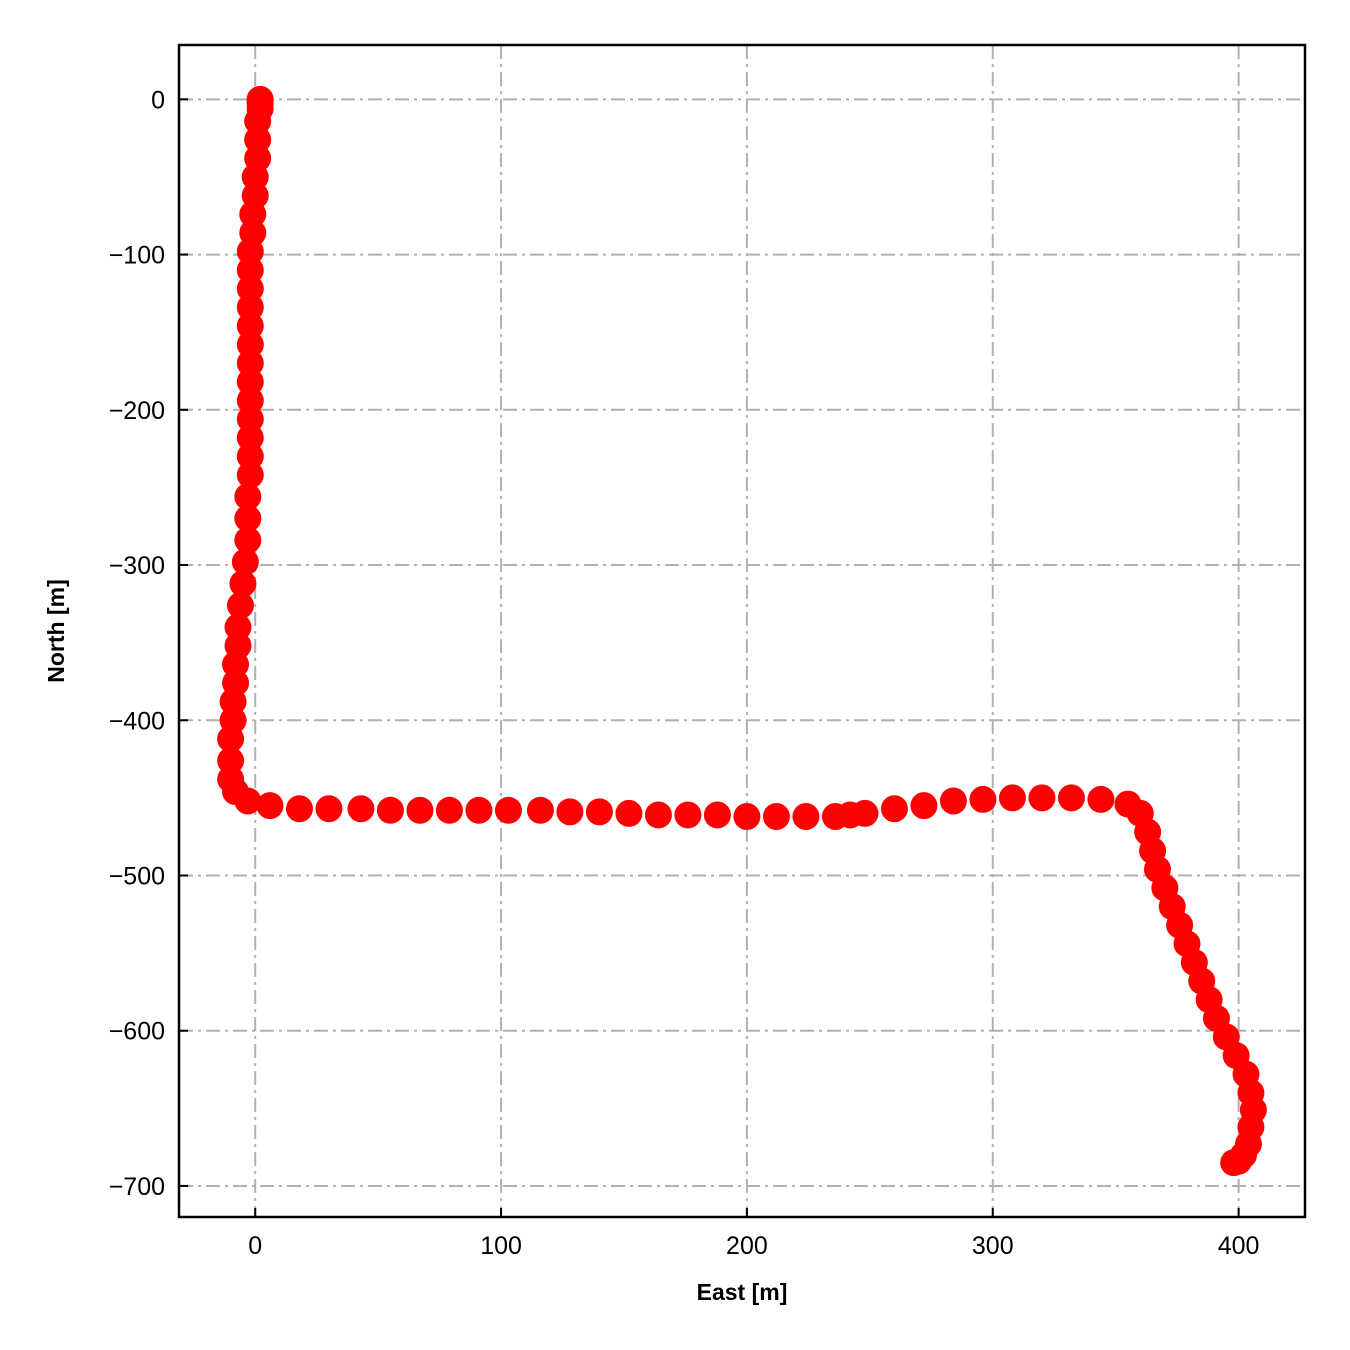  I want to click on y-tick-label: 0, so click(158, 100).